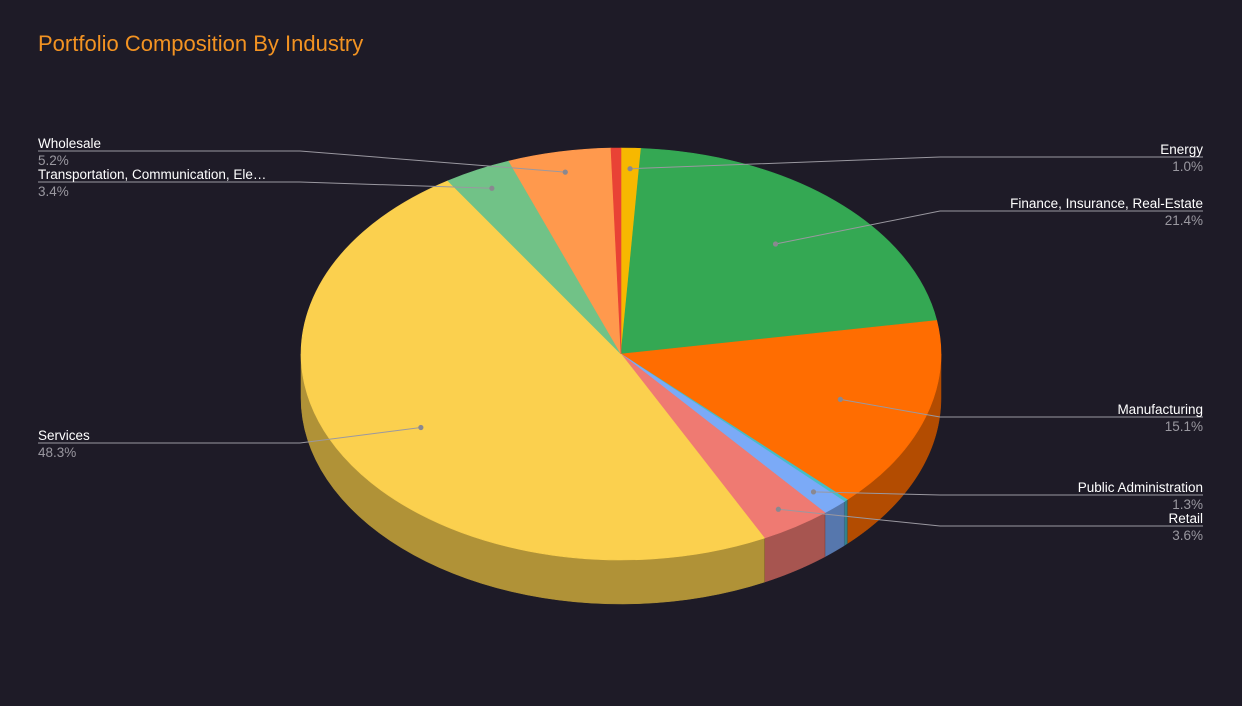 The image size is (1242, 706). What do you see at coordinates (57, 452) in the screenshot?
I see `slice-pct-services: 48.3%` at bounding box center [57, 452].